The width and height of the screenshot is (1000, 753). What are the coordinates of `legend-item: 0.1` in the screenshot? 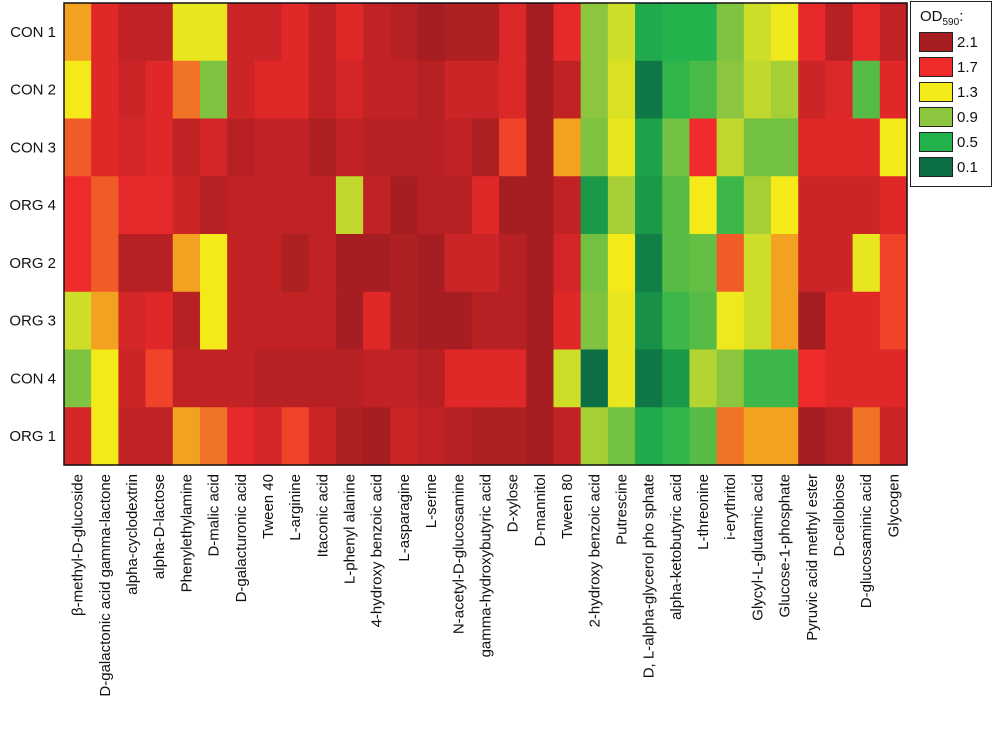 It's located at (956, 167).